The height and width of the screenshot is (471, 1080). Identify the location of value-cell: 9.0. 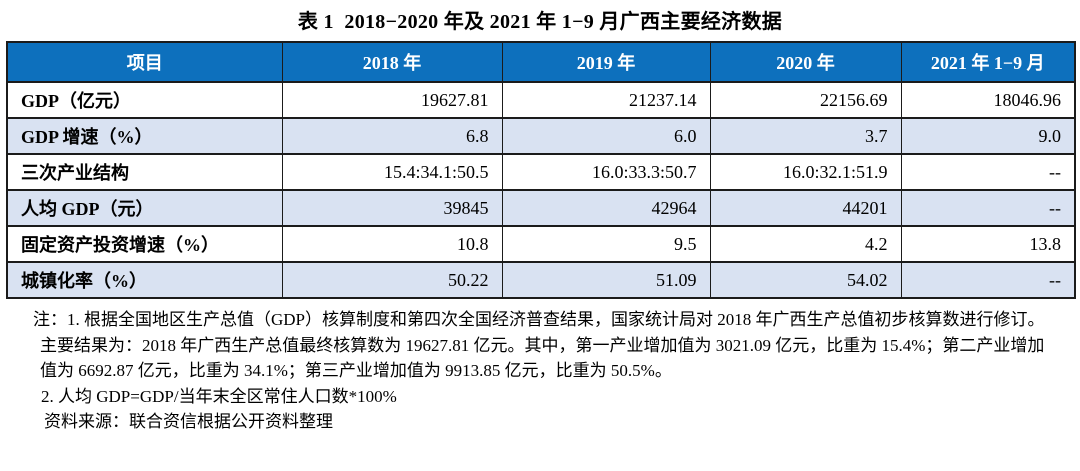
(988, 136).